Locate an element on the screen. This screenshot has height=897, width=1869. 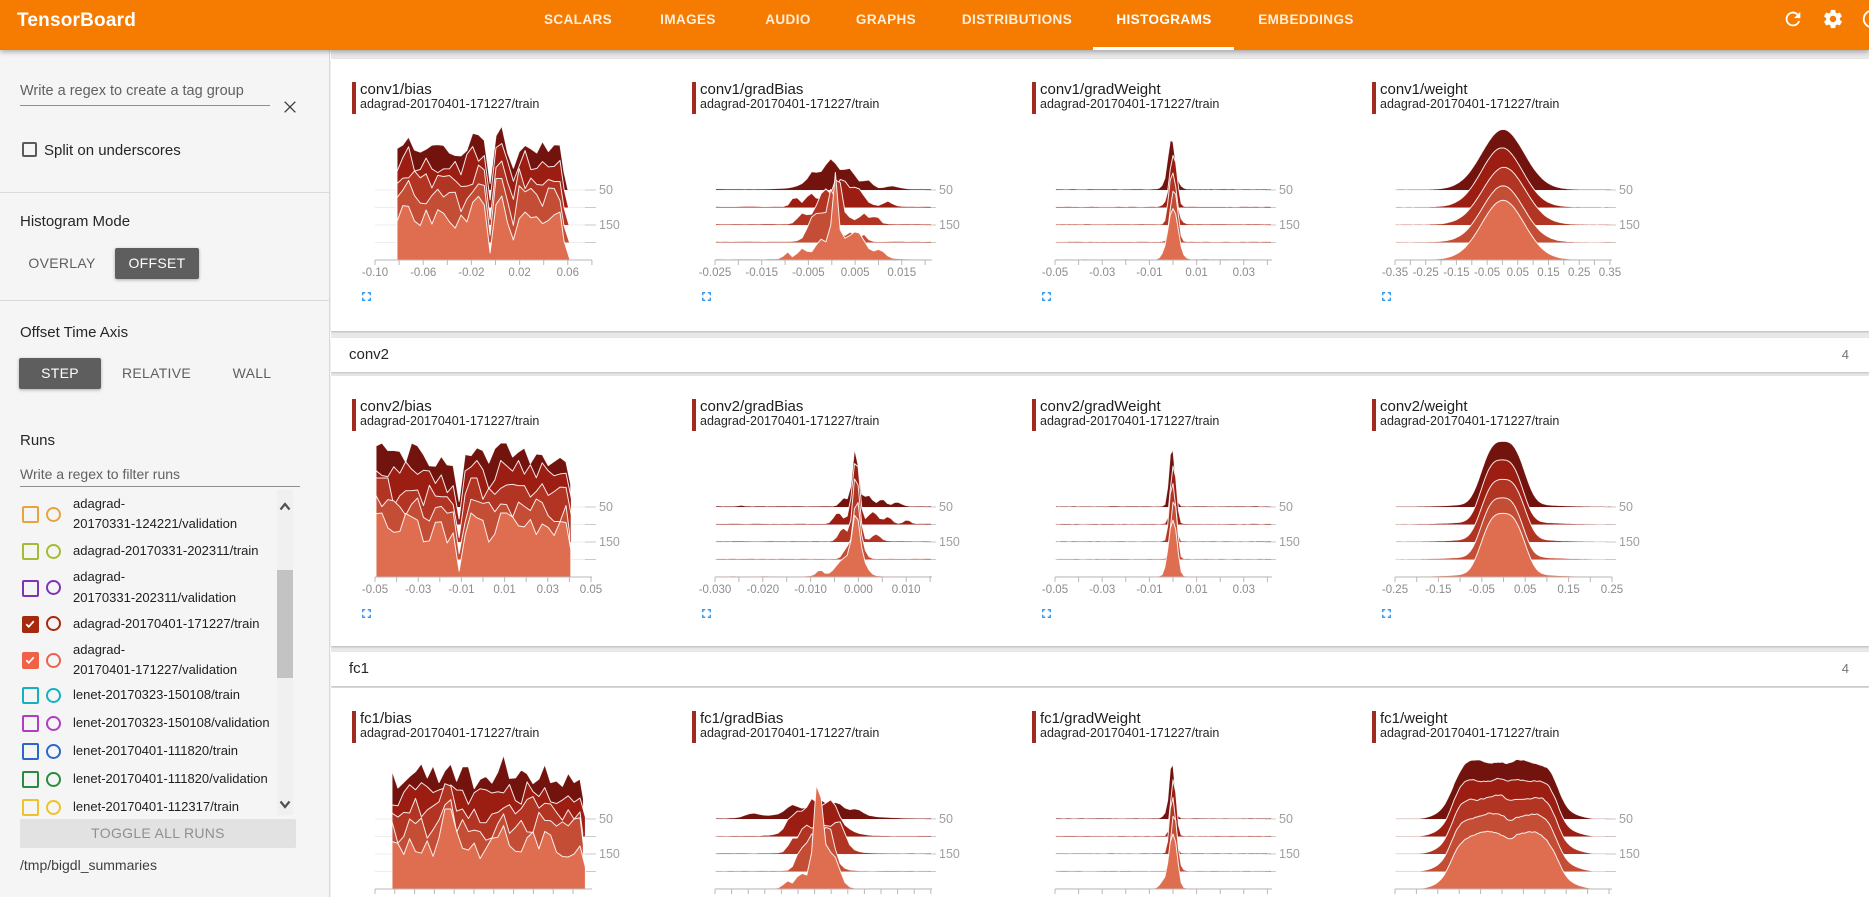
svg-text: -0.35 is located at coordinates (1395, 272).